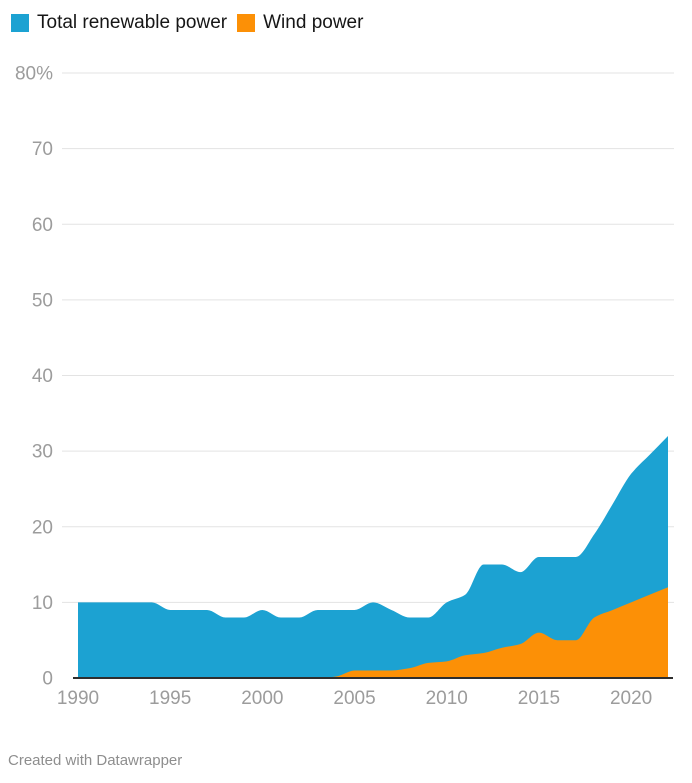 The width and height of the screenshot is (692, 783). I want to click on legend-item-total-renewable-power: Total renewable power, so click(119, 22).